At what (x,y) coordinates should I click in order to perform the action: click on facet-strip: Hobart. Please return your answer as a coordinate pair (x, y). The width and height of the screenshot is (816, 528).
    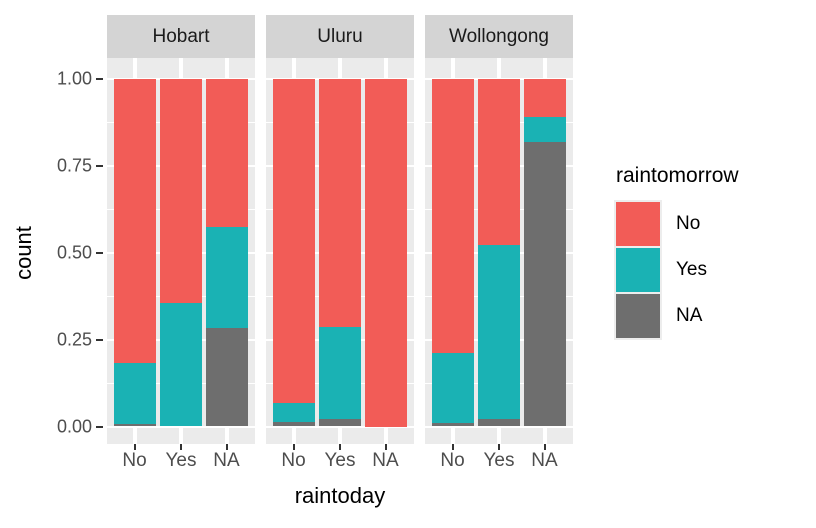
    Looking at the image, I should click on (181, 36).